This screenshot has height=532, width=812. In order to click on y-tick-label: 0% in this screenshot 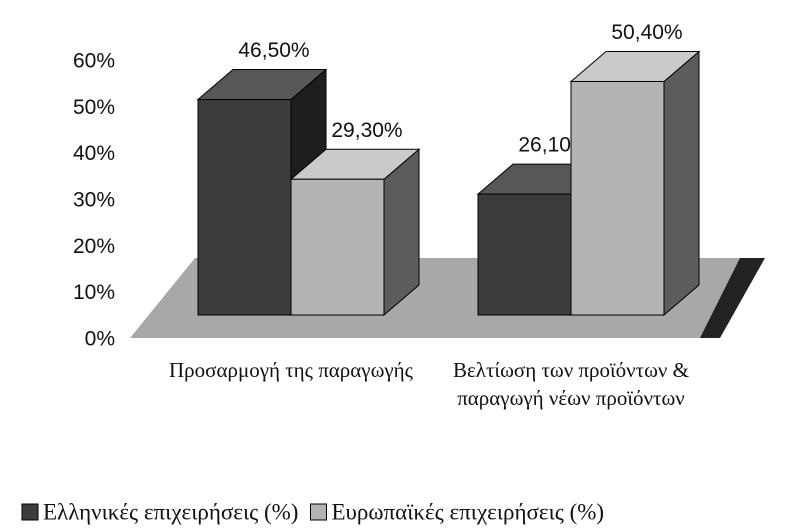, I will do `click(100, 339)`.